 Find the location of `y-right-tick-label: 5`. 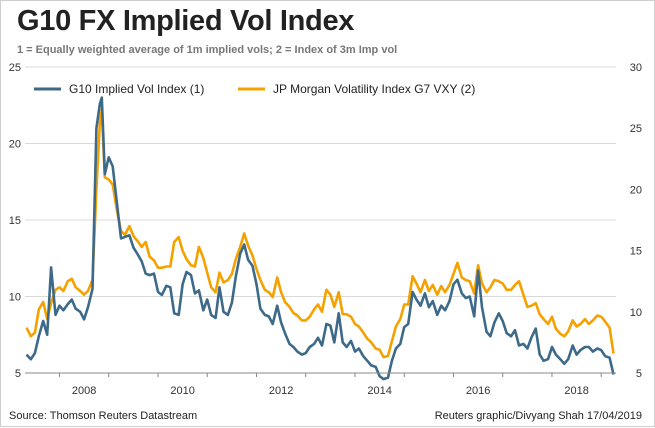

y-right-tick-label: 5 is located at coordinates (639, 374).